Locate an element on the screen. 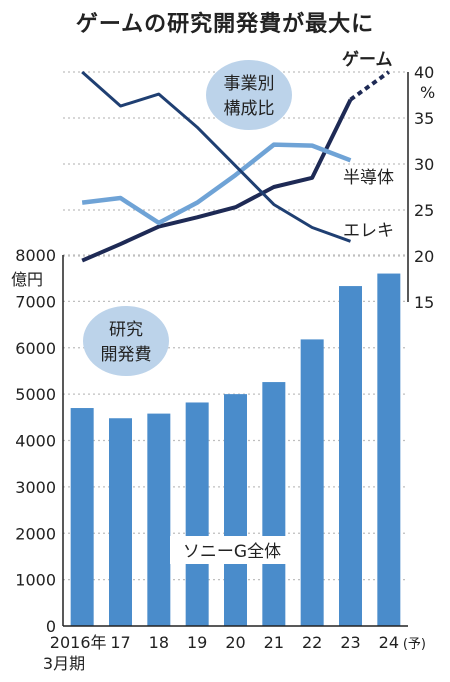 The width and height of the screenshot is (450, 682). y-tick-label-left: 4000 is located at coordinates (35, 441).